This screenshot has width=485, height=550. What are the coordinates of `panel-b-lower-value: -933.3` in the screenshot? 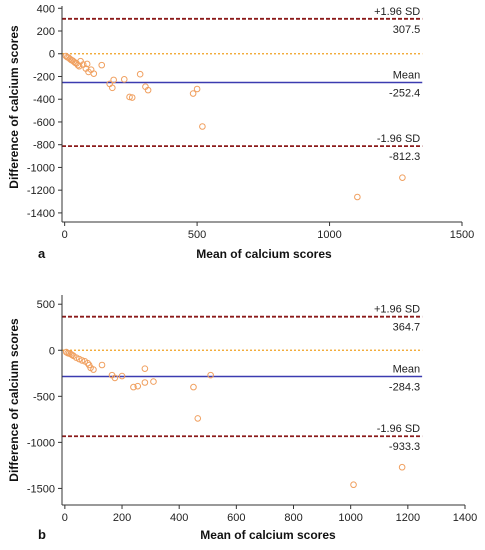 It's located at (404, 447).